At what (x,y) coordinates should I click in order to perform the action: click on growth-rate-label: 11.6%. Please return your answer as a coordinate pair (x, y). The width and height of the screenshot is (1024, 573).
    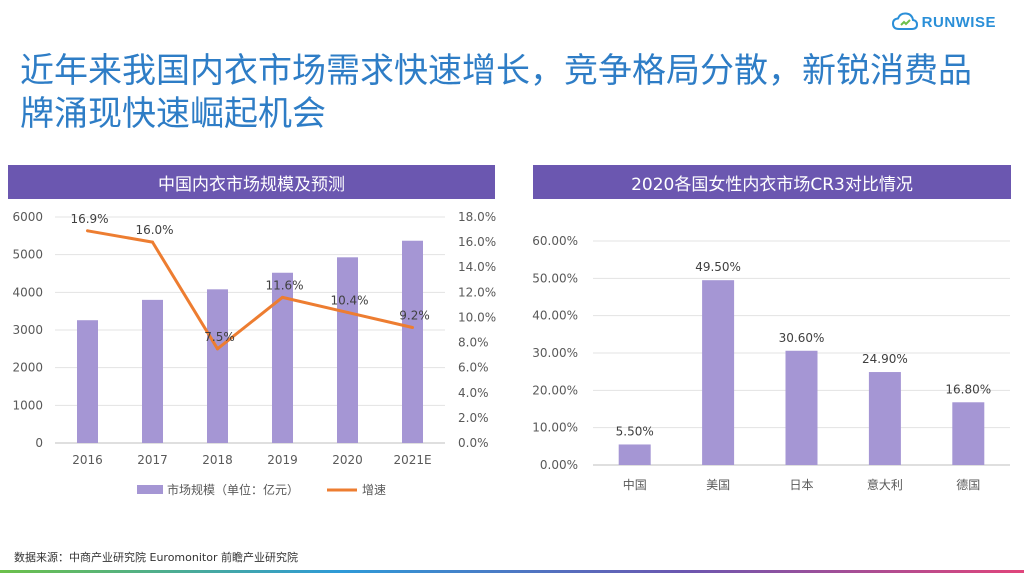
    Looking at the image, I should click on (284, 285).